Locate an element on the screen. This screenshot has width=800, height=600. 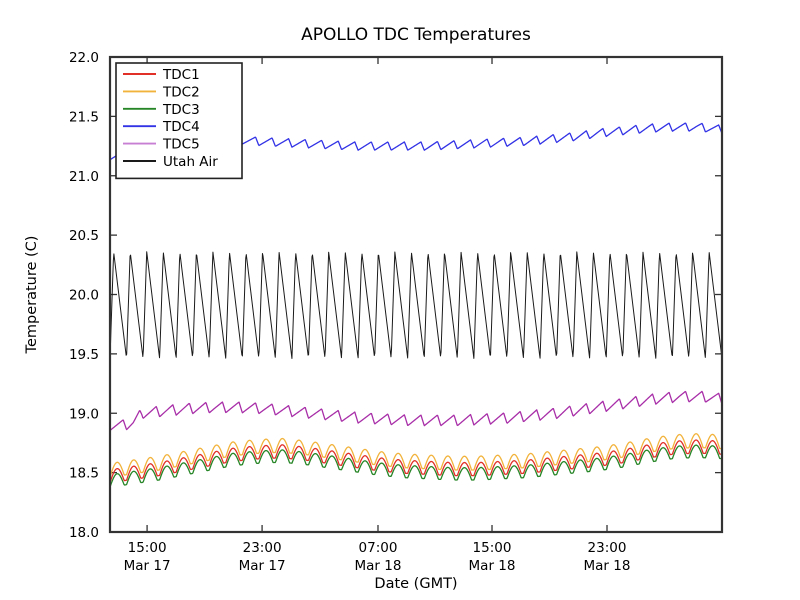
legend-label-tdc5: TDC5 is located at coordinates (181, 145).